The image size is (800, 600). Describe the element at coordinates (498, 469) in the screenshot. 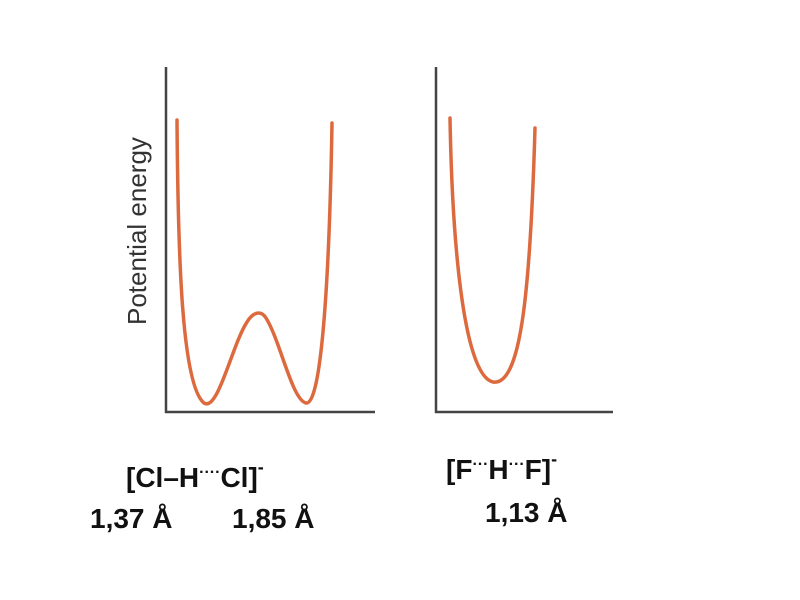

I see `right-formula-h: H` at that location.